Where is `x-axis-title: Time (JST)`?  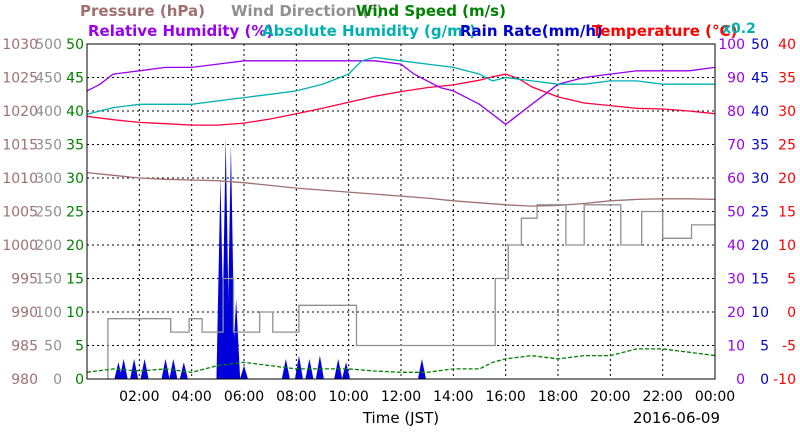
x-axis-title: Time (JST) is located at coordinates (400, 418).